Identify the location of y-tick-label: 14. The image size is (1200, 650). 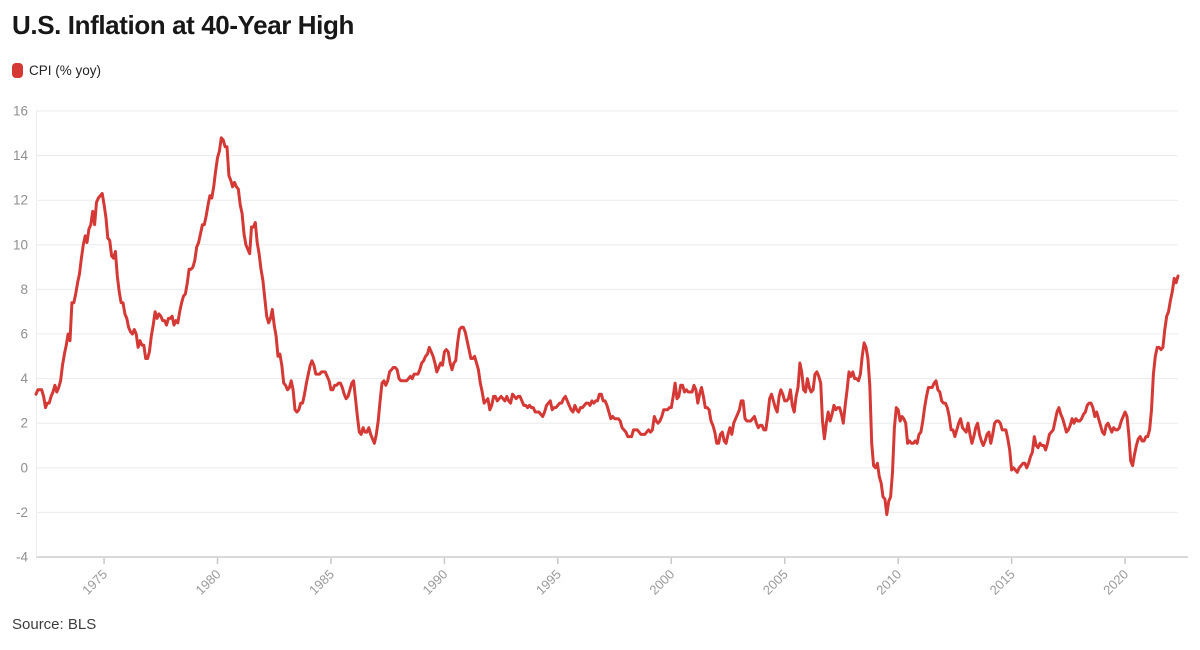
(21, 155).